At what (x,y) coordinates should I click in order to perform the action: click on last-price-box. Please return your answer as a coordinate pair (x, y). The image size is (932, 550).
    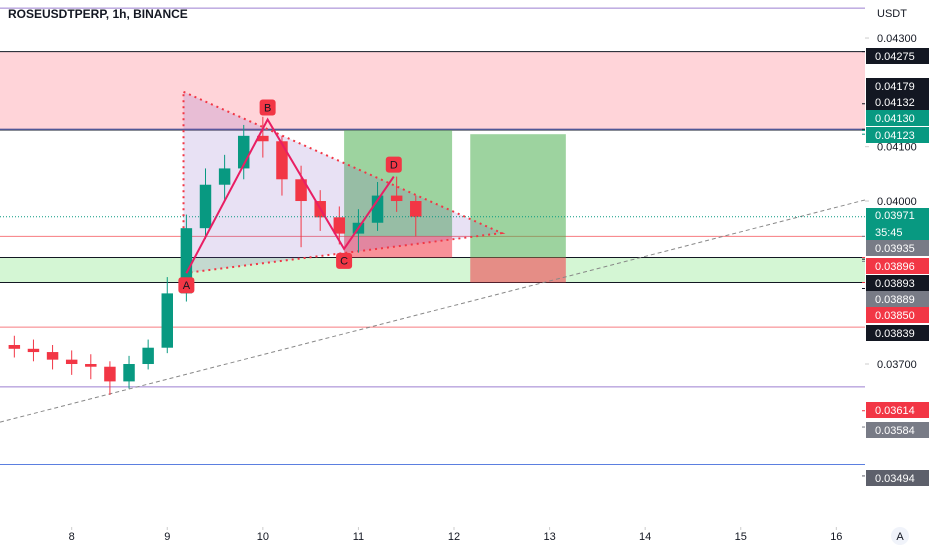
    Looking at the image, I should click on (897, 224).